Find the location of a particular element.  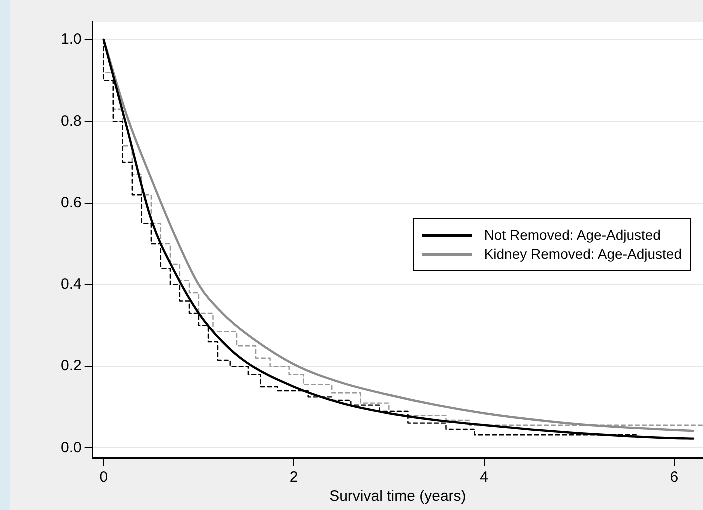

x-tick-label: 0 is located at coordinates (104, 477).